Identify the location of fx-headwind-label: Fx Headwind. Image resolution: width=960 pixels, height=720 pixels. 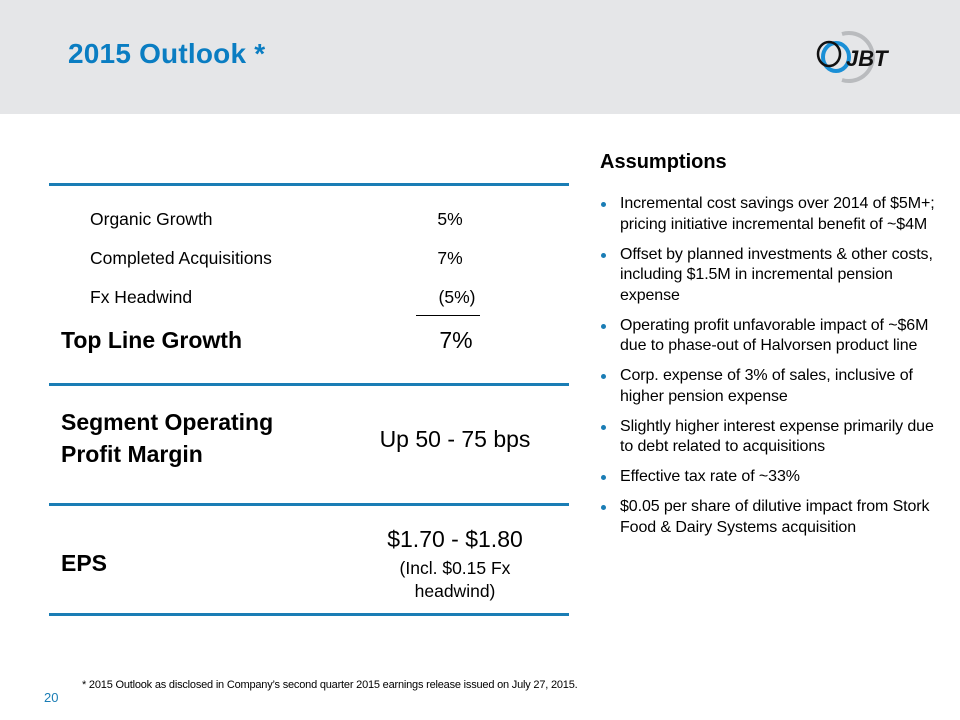
(141, 297).